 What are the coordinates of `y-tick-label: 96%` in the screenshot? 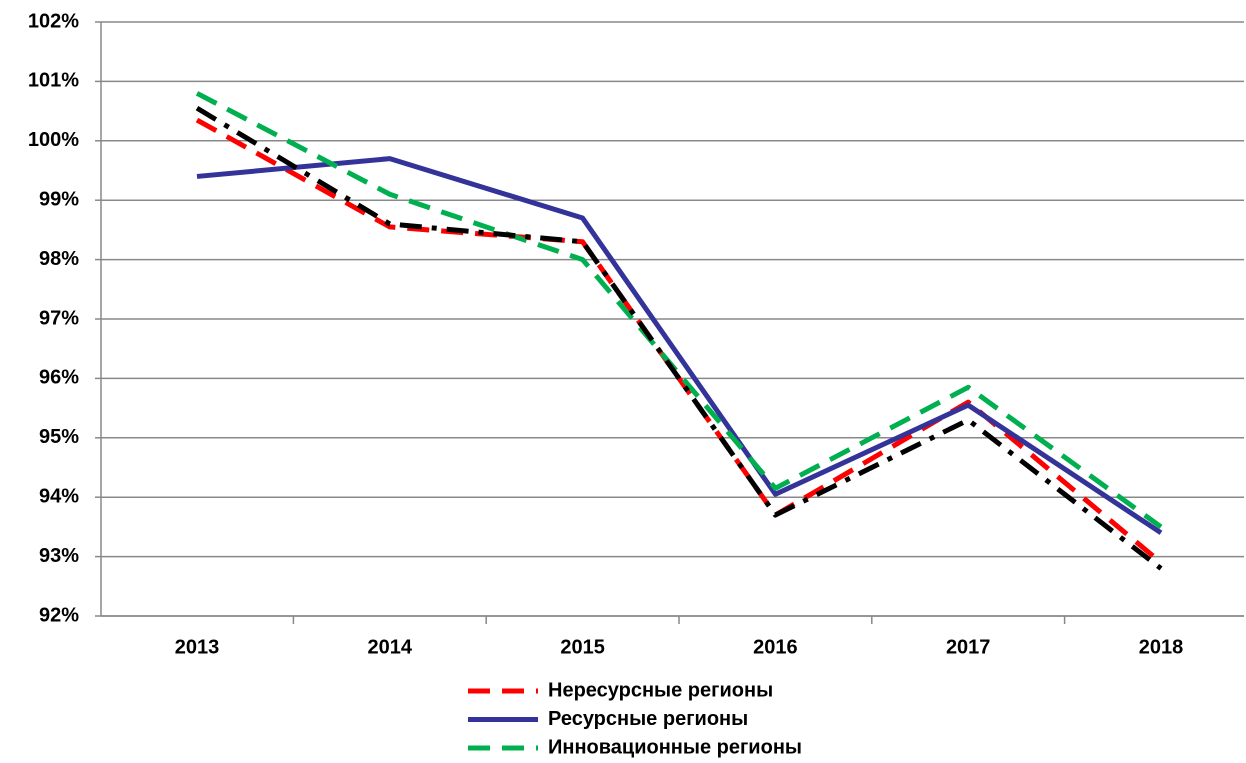 It's located at (59, 378).